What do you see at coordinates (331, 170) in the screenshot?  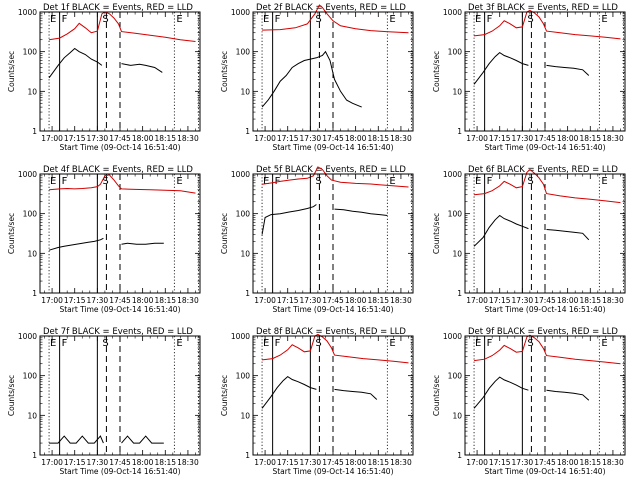 I see `panel-title: Det 5f BLACK = Events, RED = LLD` at bounding box center [331, 170].